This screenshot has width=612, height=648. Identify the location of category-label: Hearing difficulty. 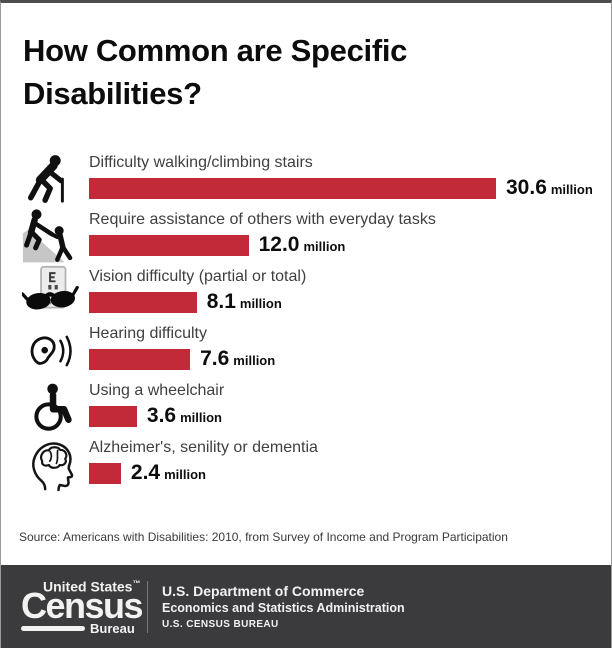
(148, 333).